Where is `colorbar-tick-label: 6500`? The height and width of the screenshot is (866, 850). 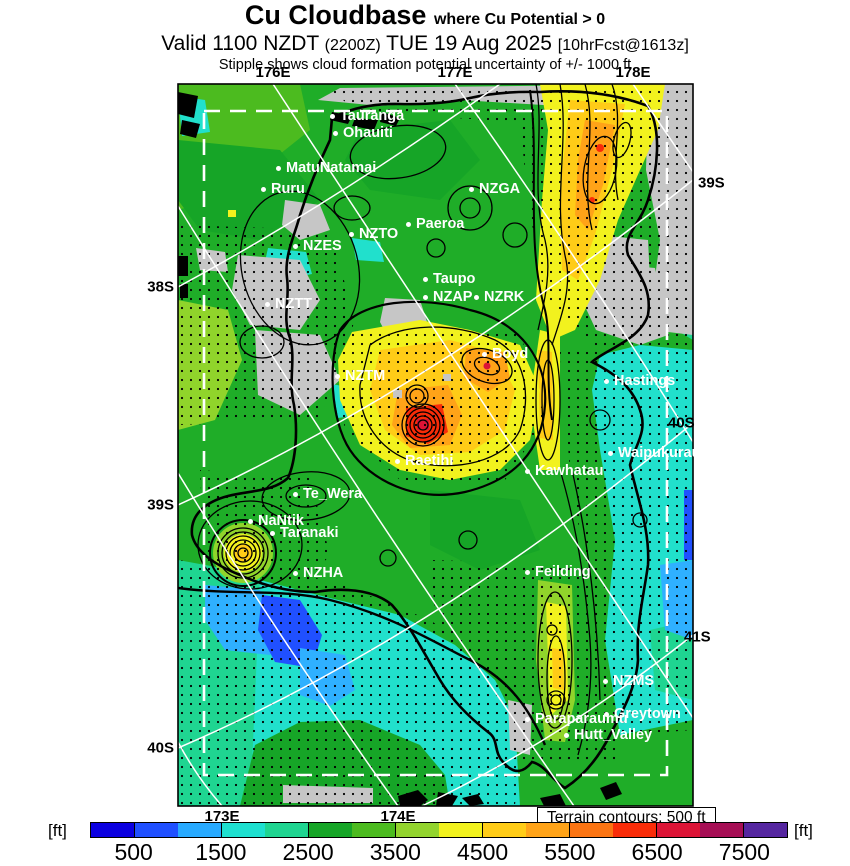 colorbar-tick-label: 6500 is located at coordinates (657, 852).